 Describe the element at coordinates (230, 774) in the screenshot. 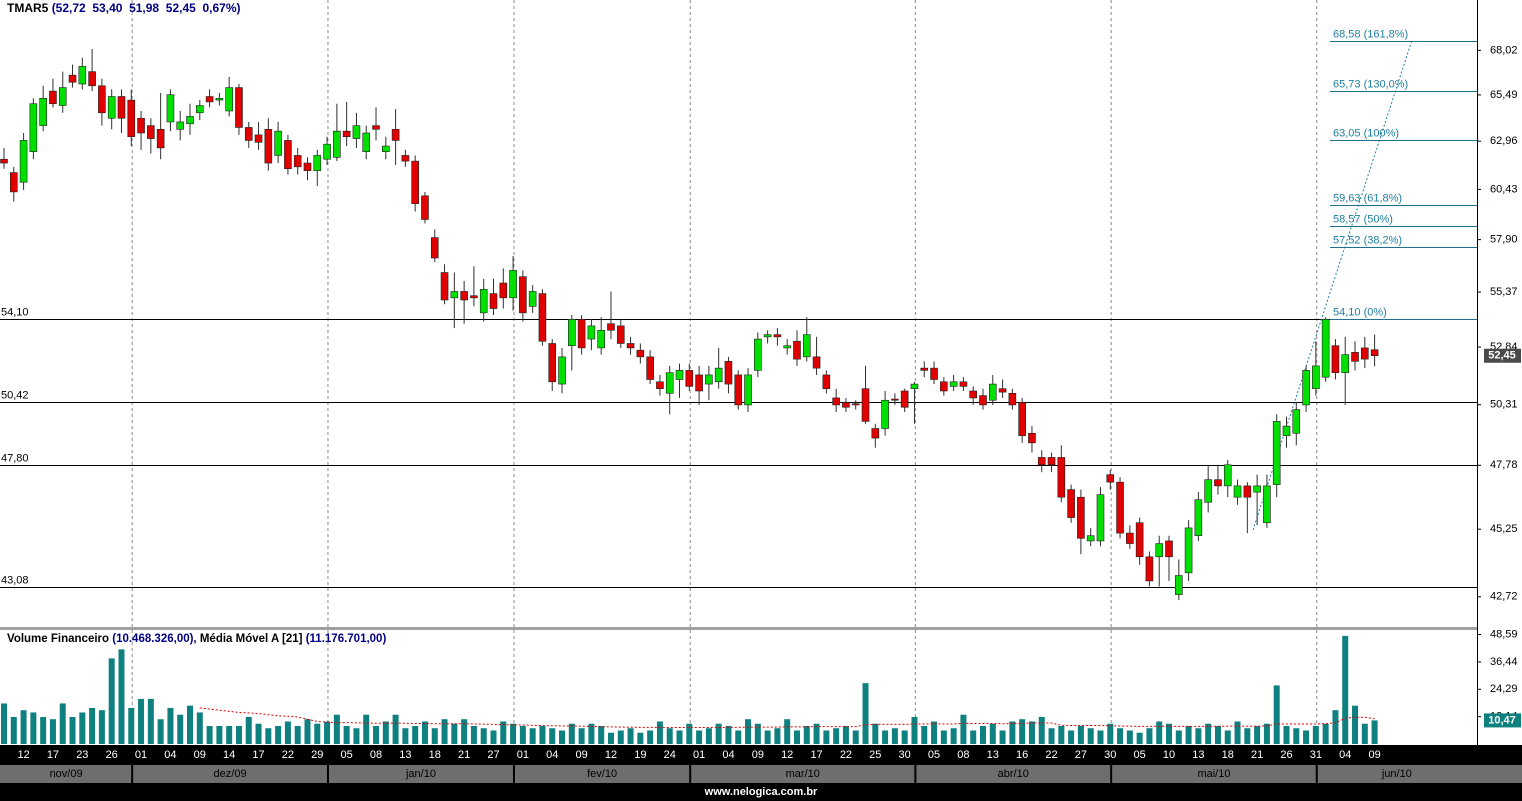

I see `month-label: dez/09` at that location.